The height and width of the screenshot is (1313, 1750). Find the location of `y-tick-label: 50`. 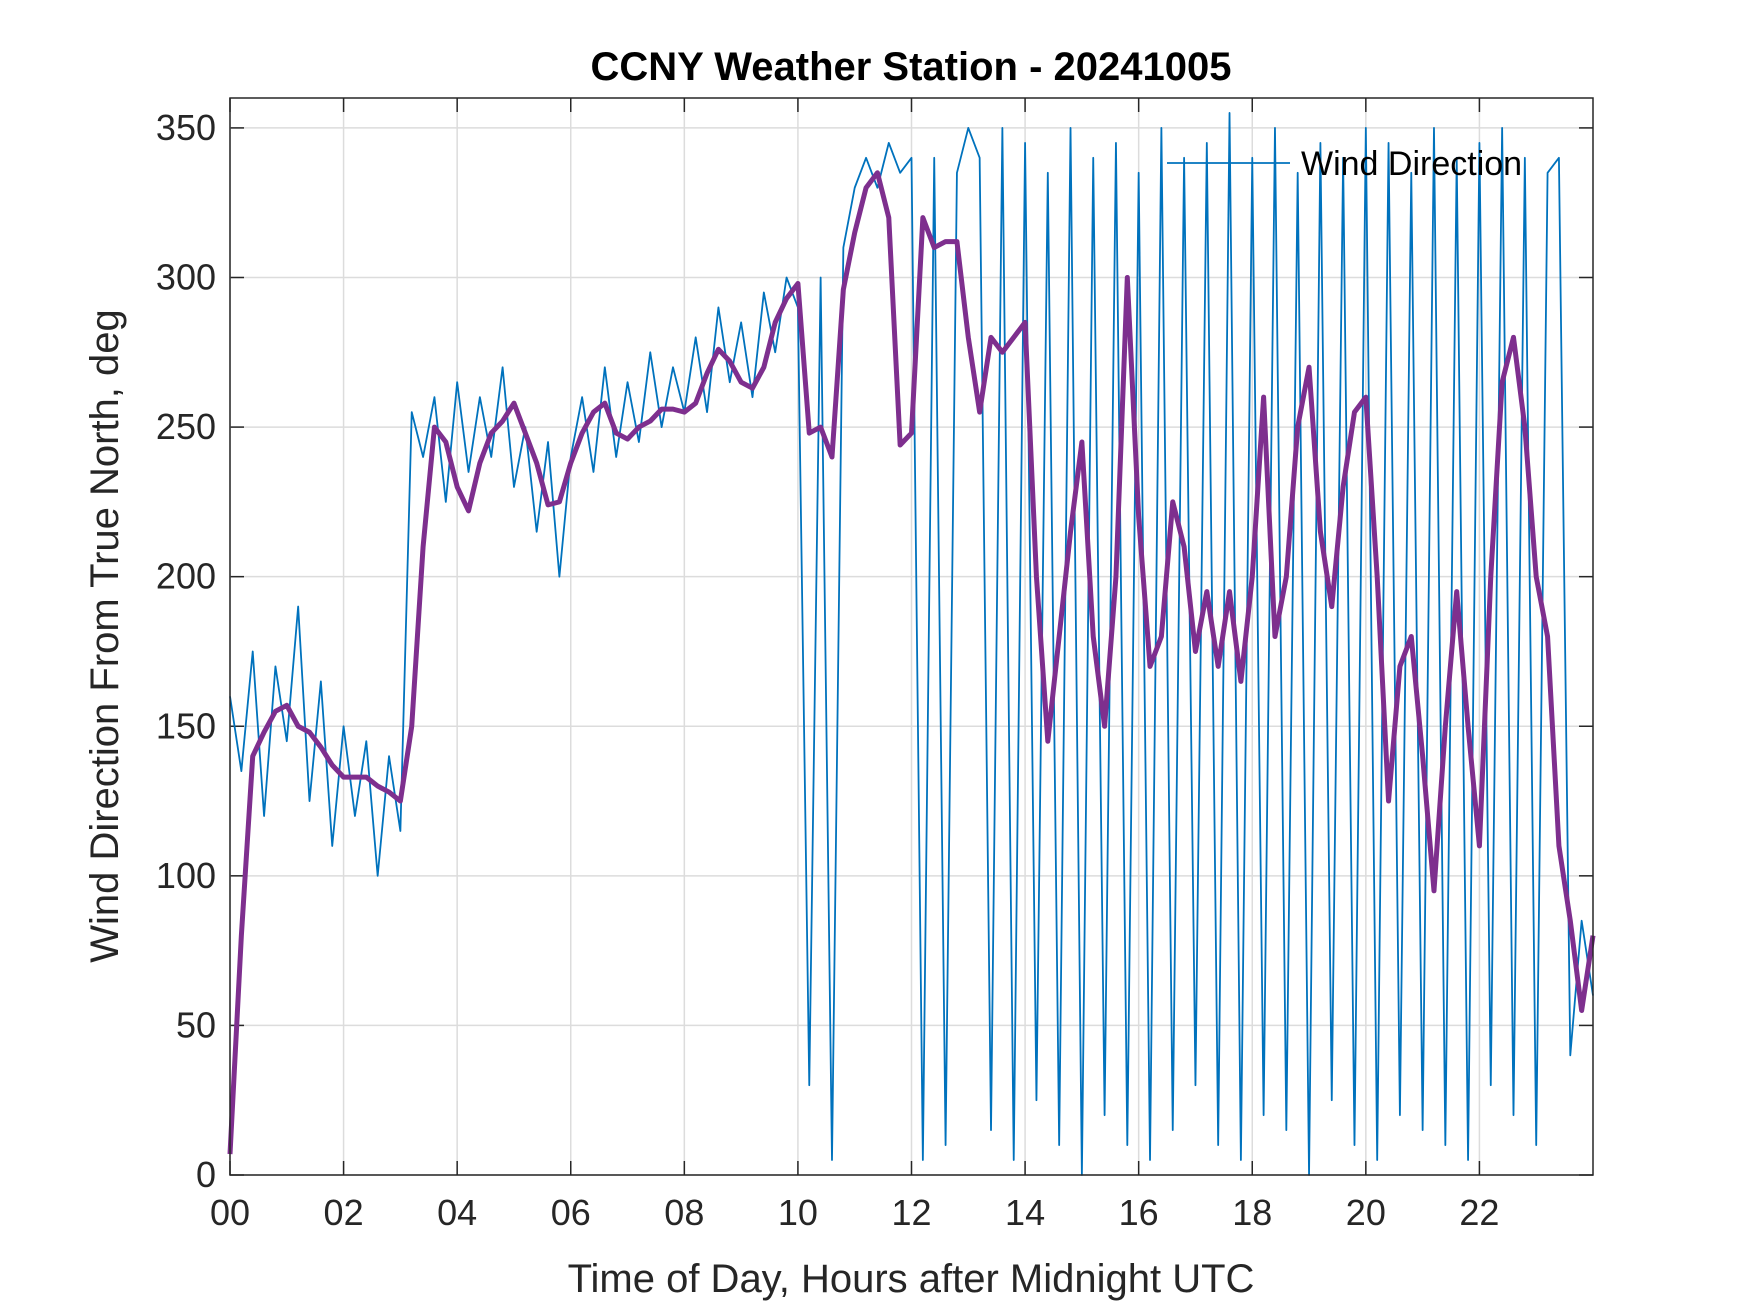

y-tick-label: 50 is located at coordinates (196, 1024).